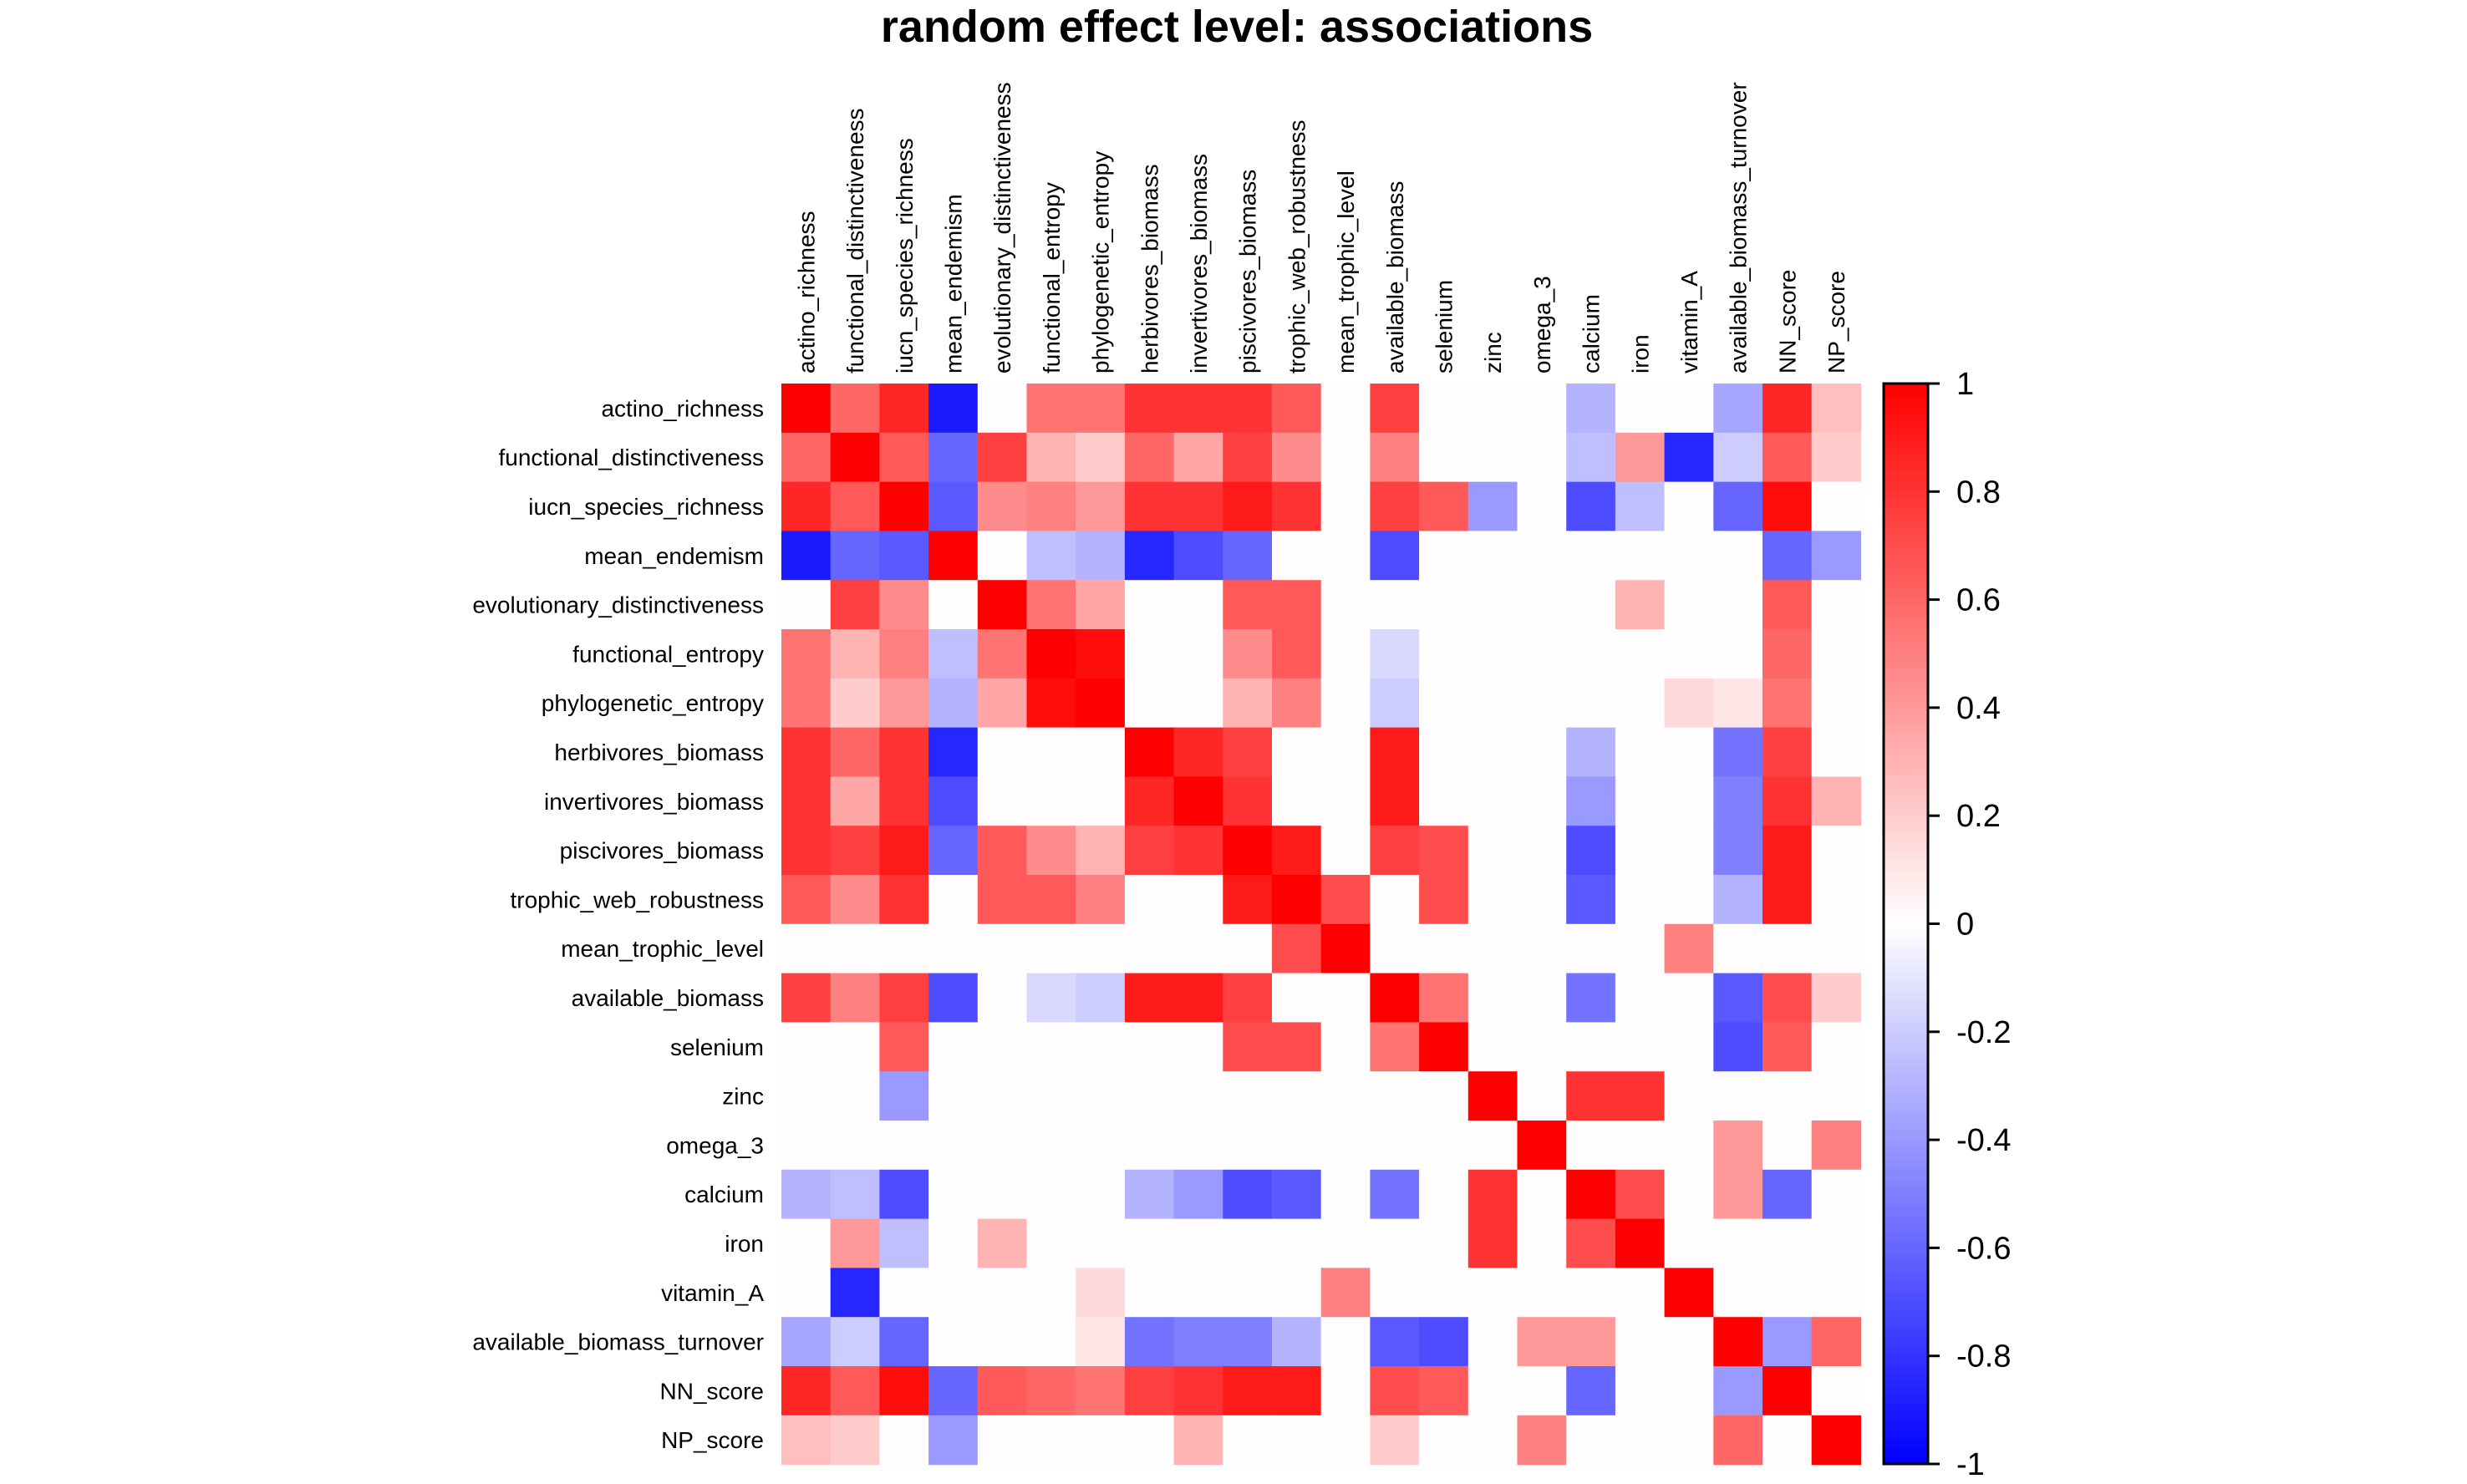 This screenshot has height=1484, width=2467. What do you see at coordinates (1051, 1243) in the screenshot?
I see `heatmap-cell-iron-functional_entropy` at bounding box center [1051, 1243].